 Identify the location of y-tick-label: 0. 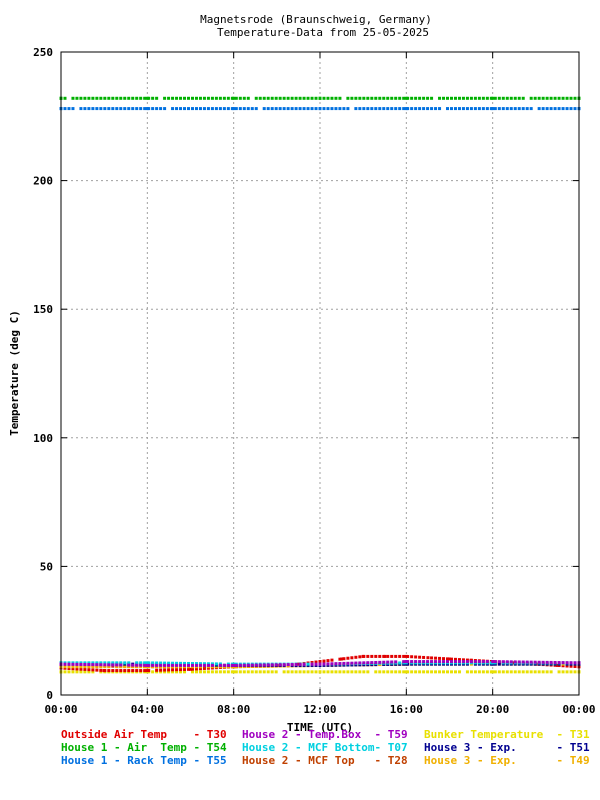
(49, 695).